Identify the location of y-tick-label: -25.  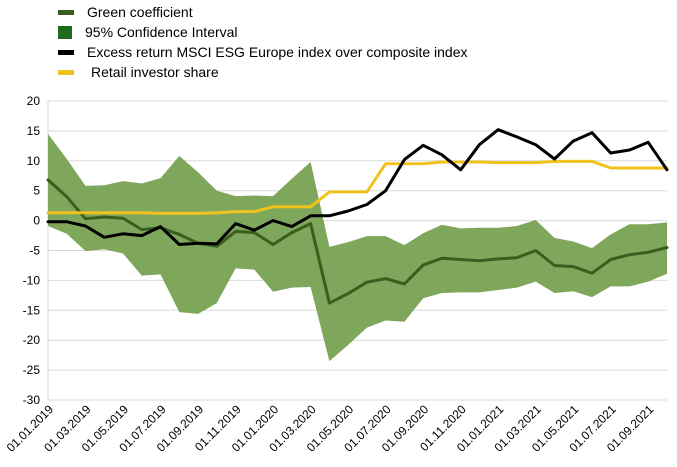
(32, 370).